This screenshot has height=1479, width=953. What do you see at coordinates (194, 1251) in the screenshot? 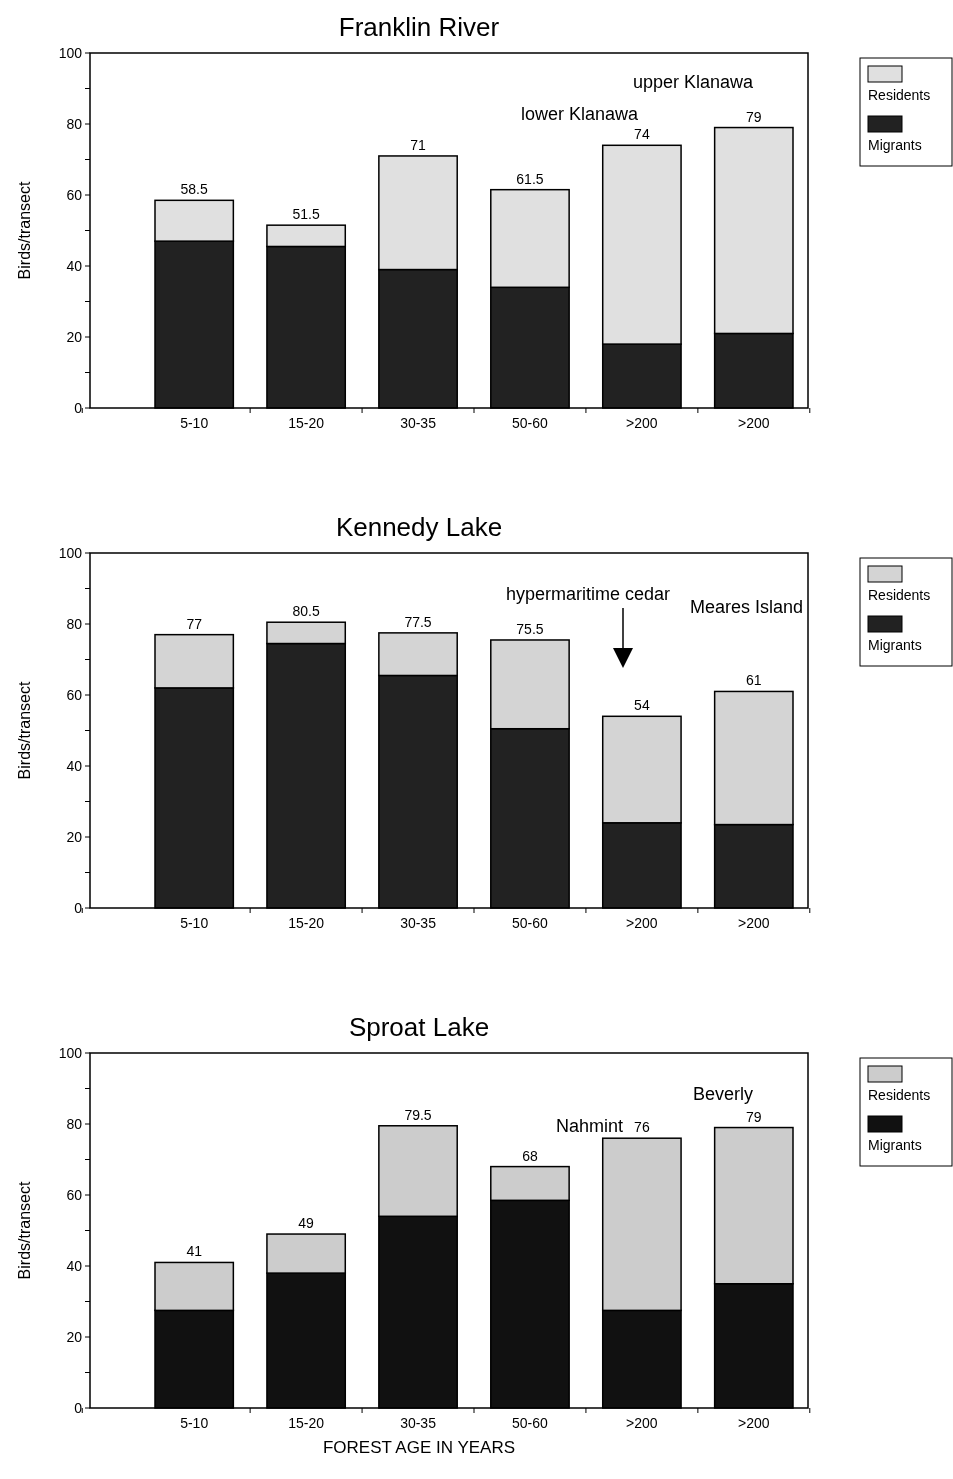
I see `total-label: 41` at bounding box center [194, 1251].